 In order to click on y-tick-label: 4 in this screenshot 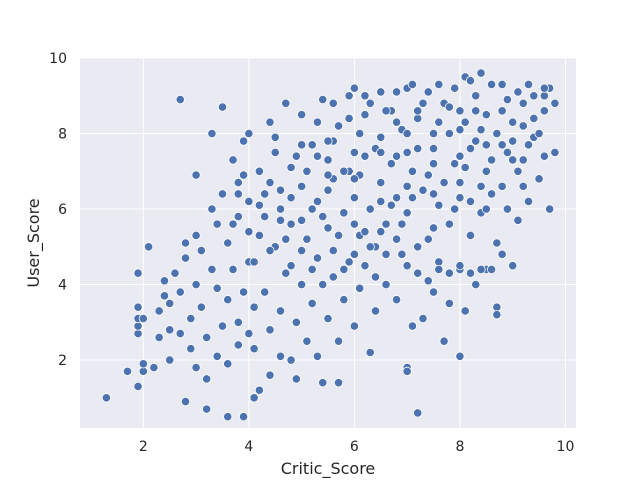, I will do `click(62, 286)`.